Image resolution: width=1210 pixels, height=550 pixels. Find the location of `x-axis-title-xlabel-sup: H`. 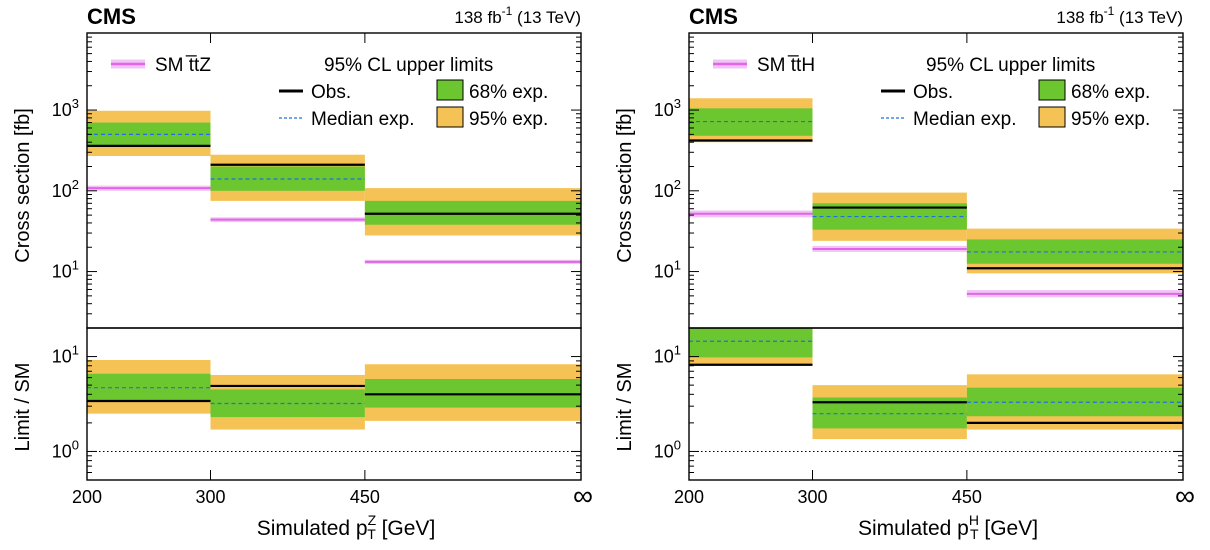

x-axis-title-xlabel-sup: H is located at coordinates (974, 520).